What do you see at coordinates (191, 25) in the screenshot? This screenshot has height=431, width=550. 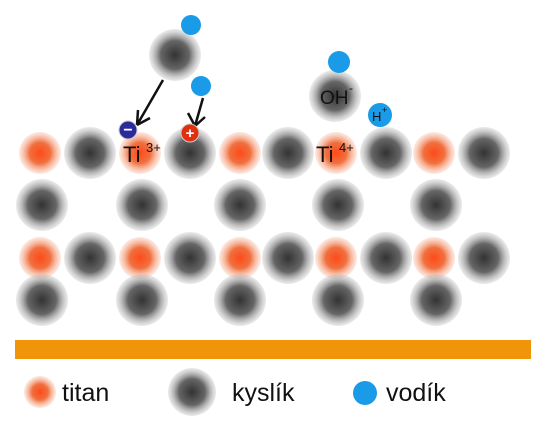 I see `water-hydrogen` at bounding box center [191, 25].